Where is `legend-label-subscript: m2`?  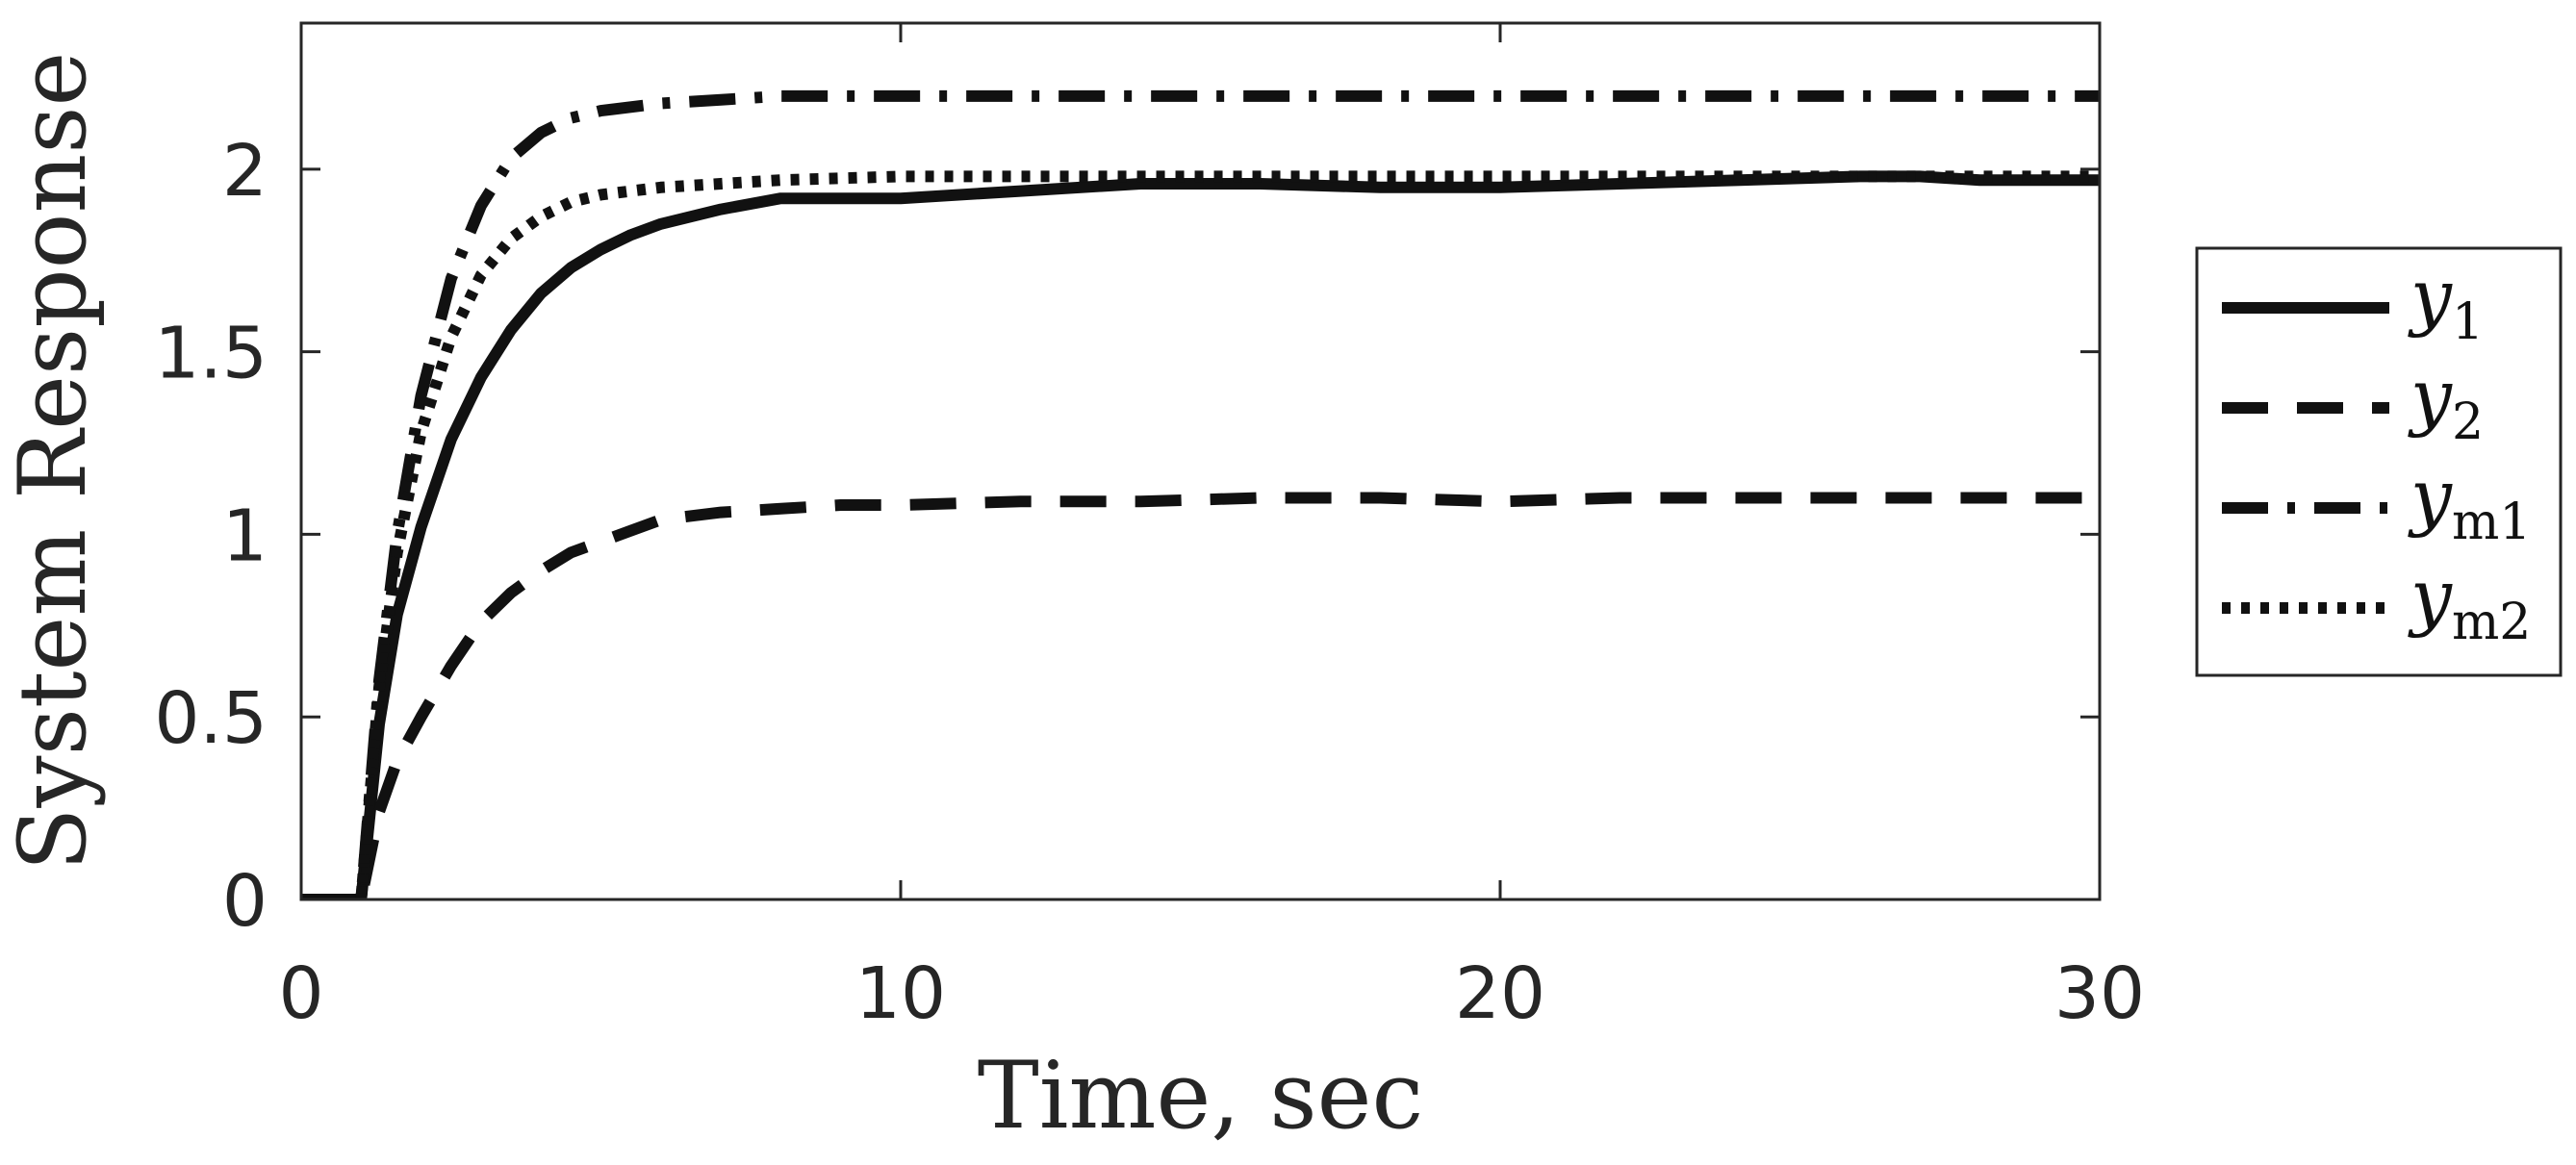
legend-label-subscript: m2 is located at coordinates (2491, 622).